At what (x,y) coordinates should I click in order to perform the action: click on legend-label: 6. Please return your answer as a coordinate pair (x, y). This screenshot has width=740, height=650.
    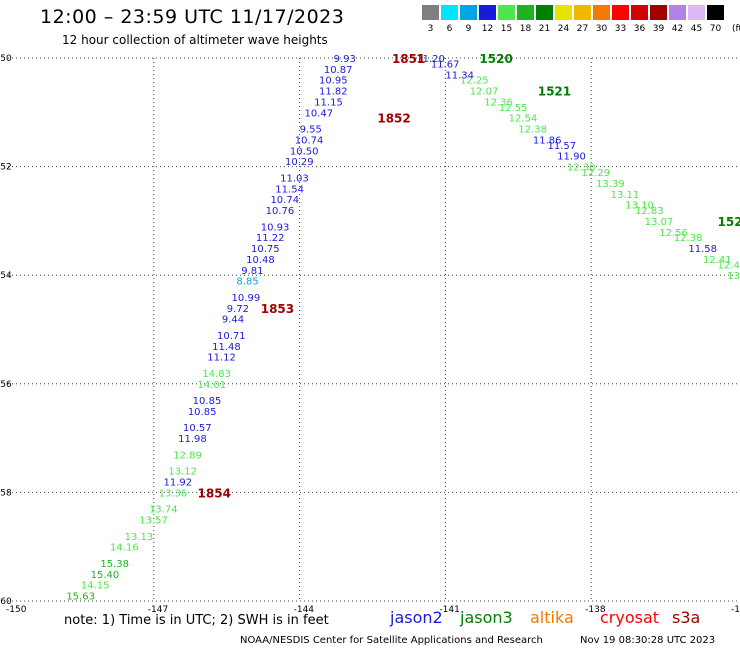
    Looking at the image, I should click on (449, 29).